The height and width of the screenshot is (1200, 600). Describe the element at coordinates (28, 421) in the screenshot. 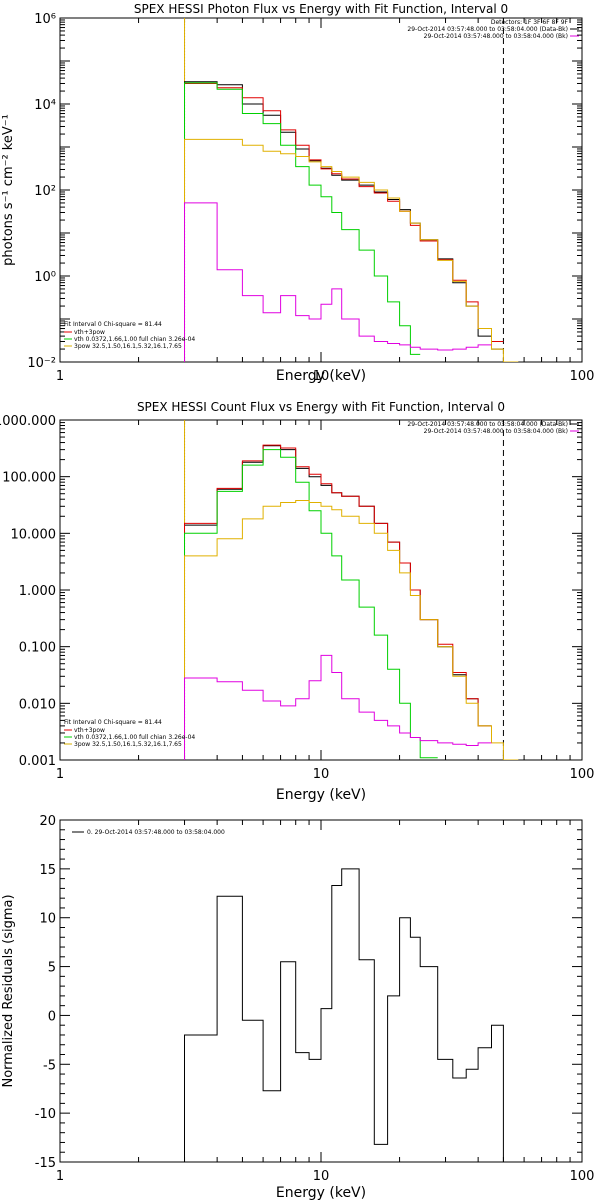

I see `y-tick-label: 1000.000` at that location.